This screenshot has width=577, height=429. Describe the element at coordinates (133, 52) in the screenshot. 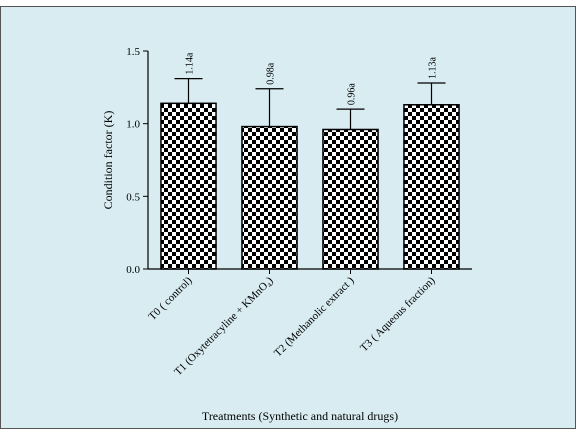

I see `y-tick-label: 1.5` at that location.